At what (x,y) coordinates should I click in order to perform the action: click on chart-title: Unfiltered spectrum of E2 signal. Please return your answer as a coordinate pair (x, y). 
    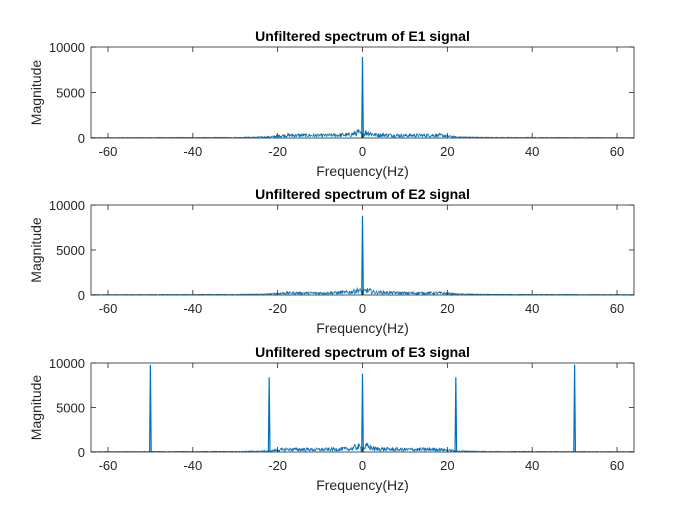
    Looking at the image, I should click on (362, 194).